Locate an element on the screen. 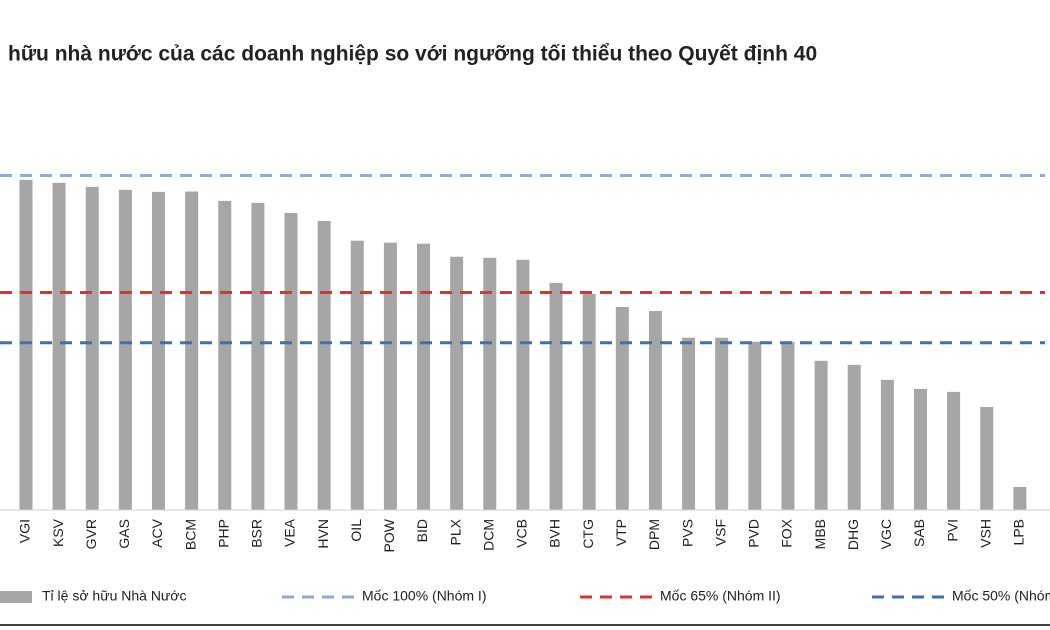  x-tick-label: KSV is located at coordinates (58, 532).